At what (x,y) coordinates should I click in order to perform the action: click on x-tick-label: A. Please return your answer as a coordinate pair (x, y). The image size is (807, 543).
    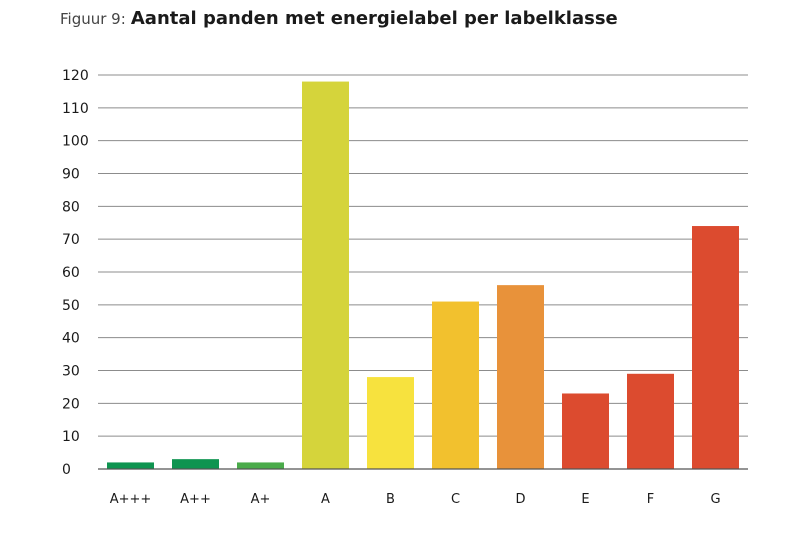
    Looking at the image, I should click on (325, 499).